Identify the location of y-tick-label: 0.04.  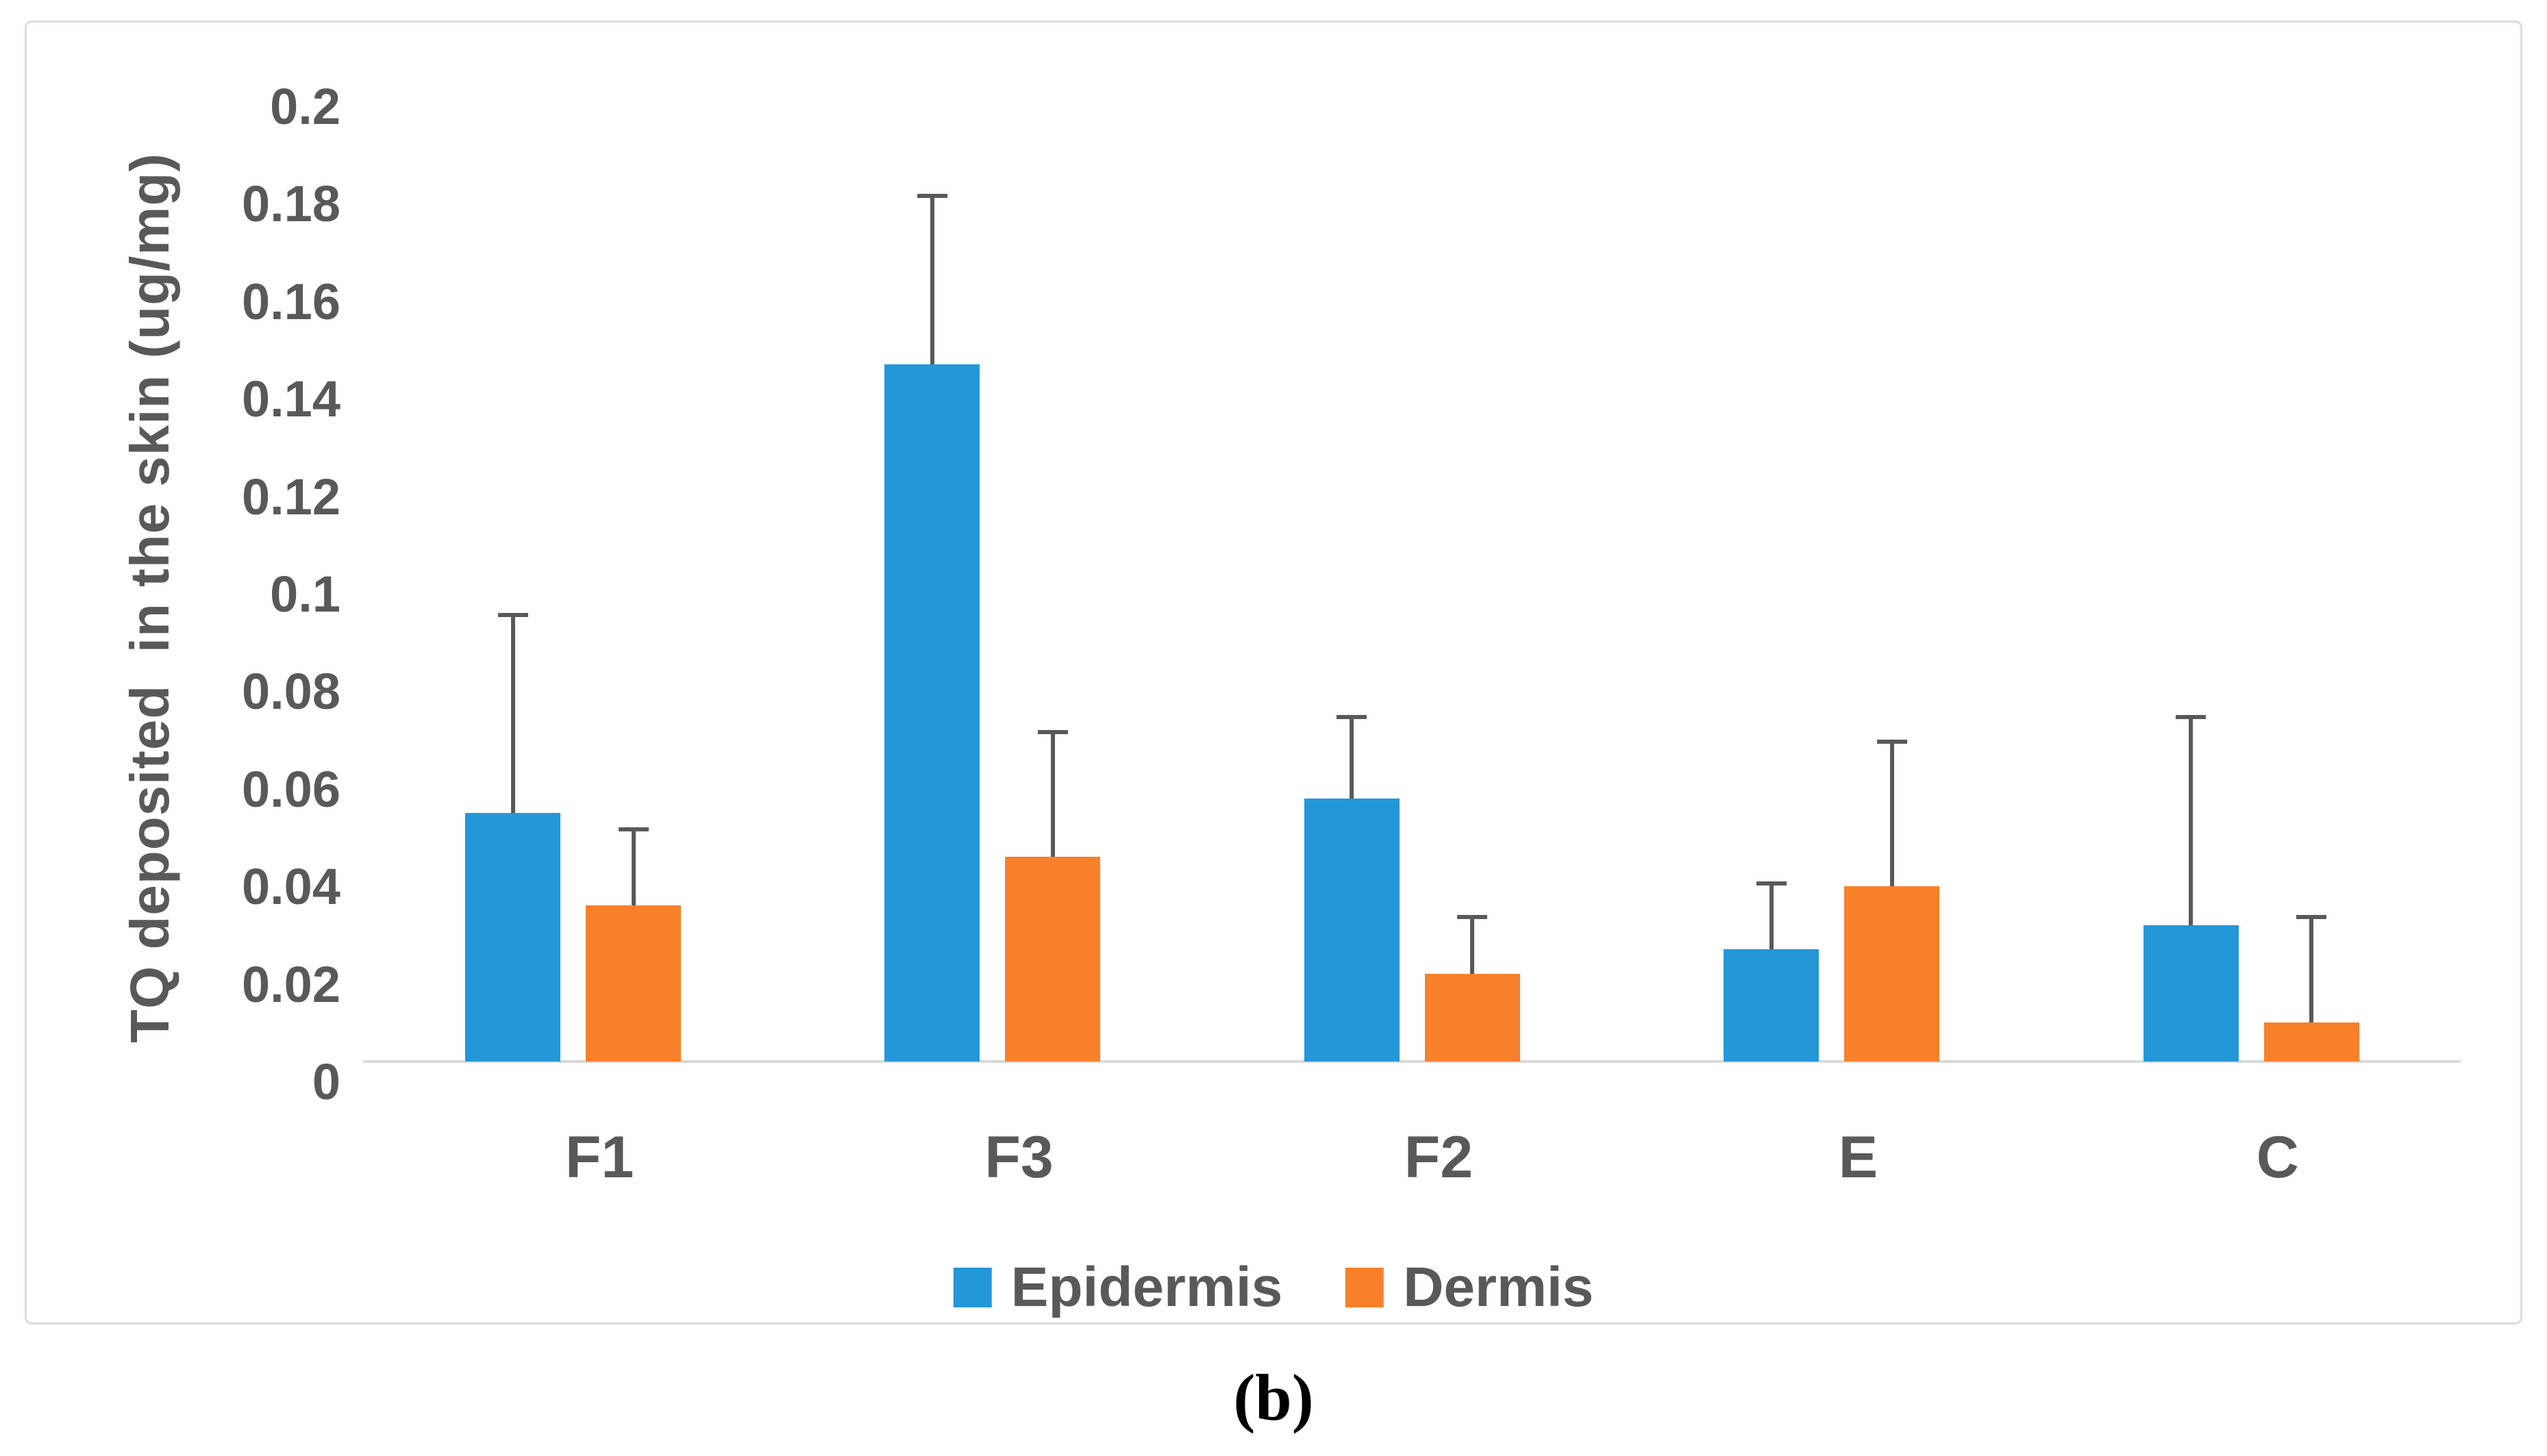
(290, 887).